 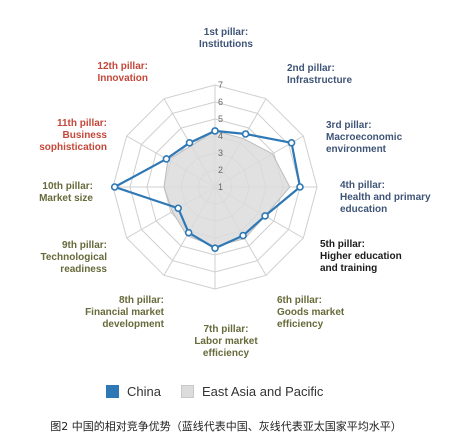 What do you see at coordinates (83, 269) in the screenshot?
I see `axis-label-line: readiness` at bounding box center [83, 269].